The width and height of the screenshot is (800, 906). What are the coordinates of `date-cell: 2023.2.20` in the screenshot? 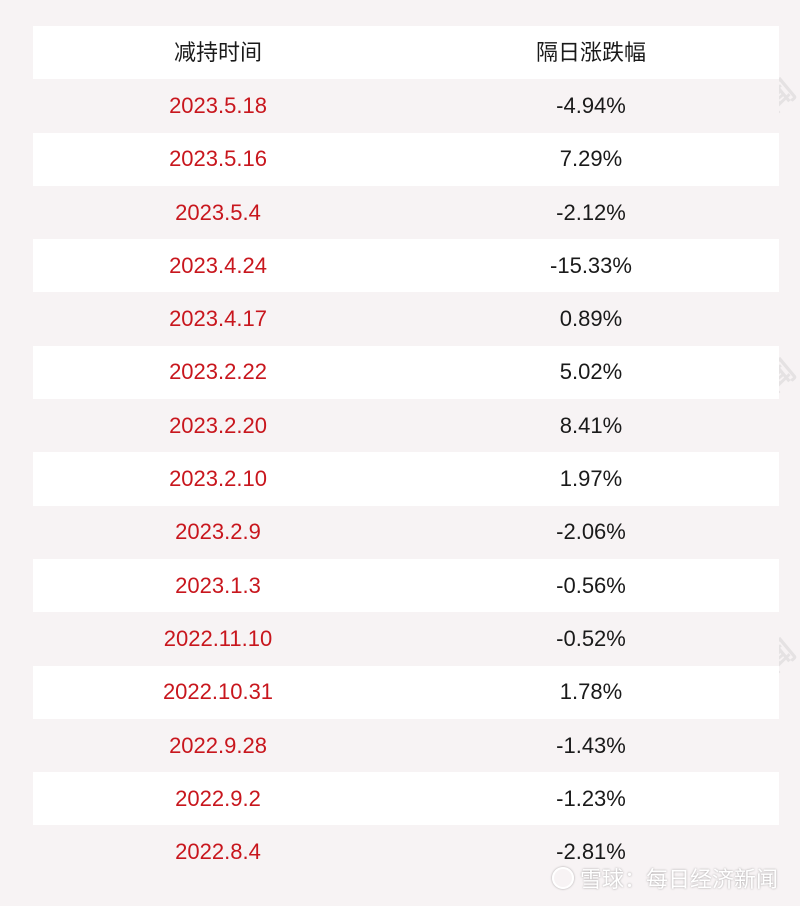 It's located at (218, 425).